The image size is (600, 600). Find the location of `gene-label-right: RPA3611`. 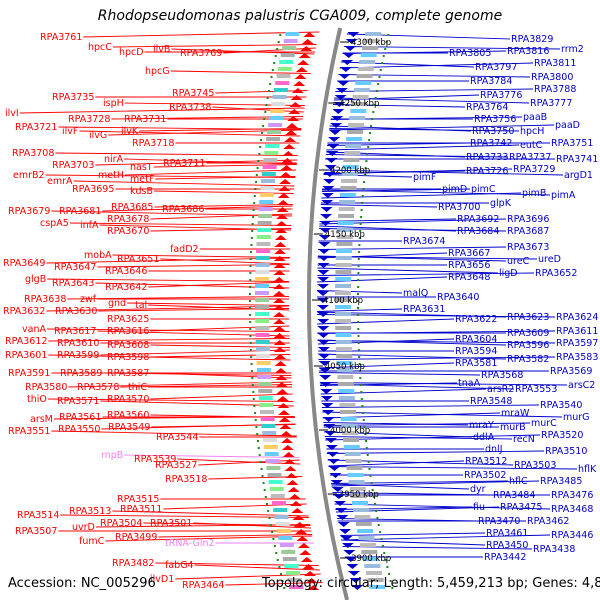

gene-label-right: RPA3611 is located at coordinates (577, 331).